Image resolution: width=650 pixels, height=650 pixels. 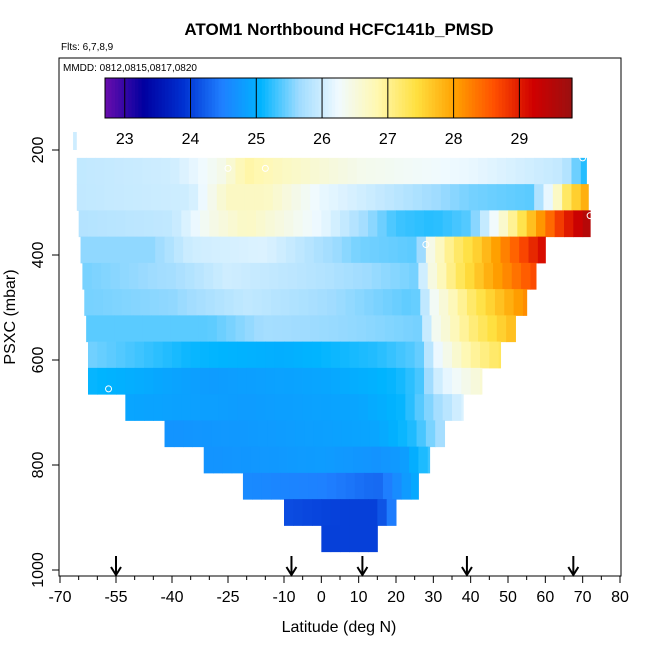 What do you see at coordinates (338, 590) in the screenshot?
I see `x-axis: -70 -55 -40 -25 -10 0 10 20 30 40 50 60 70 80` at bounding box center [338, 590].